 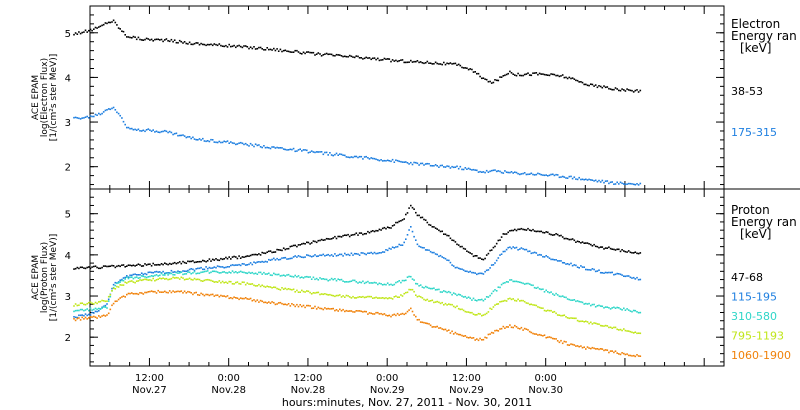 What do you see at coordinates (761, 355) in the screenshot?
I see `legend-entry: 1060-1900` at bounding box center [761, 355].